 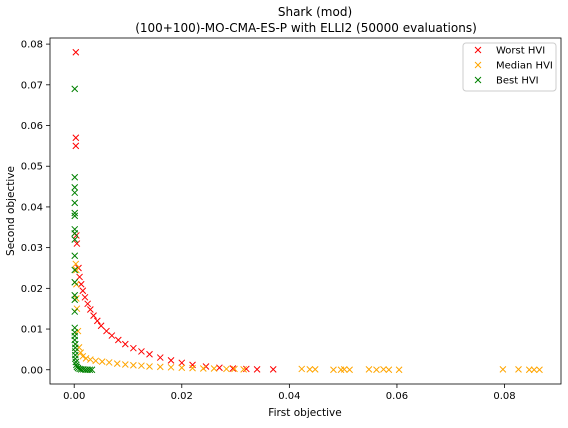 What do you see at coordinates (35, 208) in the screenshot?
I see `y-axis-ticks: 0.00 0.01 0.02 0.03 0.04 0.05 0.06 0.07 0.08` at bounding box center [35, 208].